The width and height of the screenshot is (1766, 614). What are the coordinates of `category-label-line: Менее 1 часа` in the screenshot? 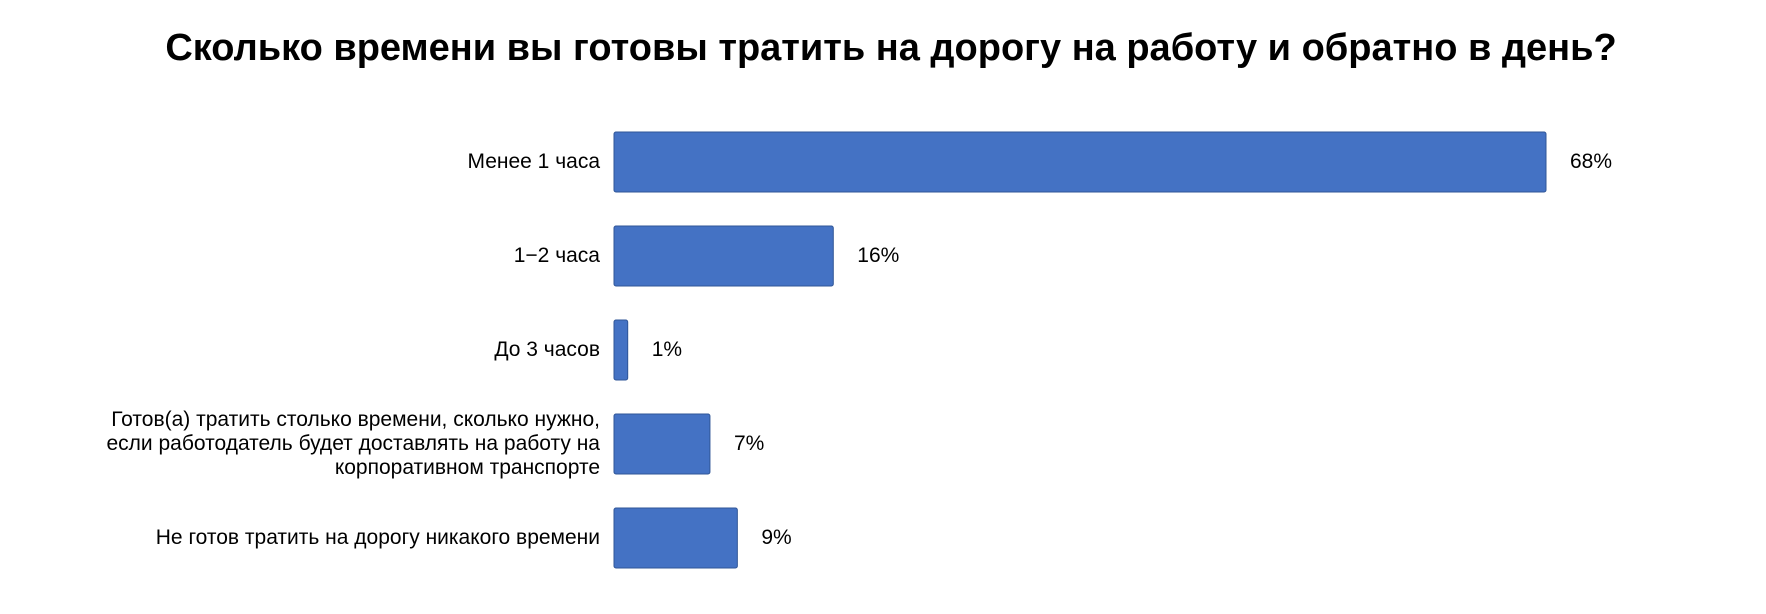 It's located at (533, 161).